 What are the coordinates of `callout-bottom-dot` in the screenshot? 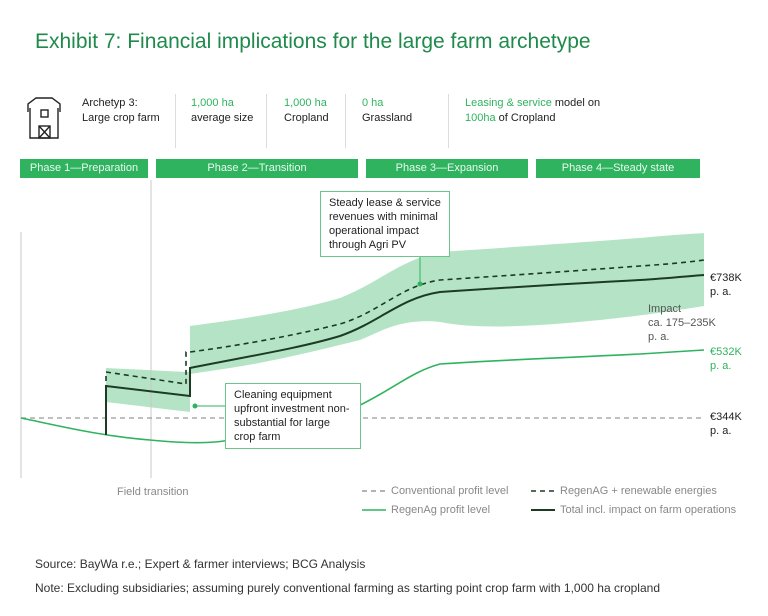 It's located at (195, 406).